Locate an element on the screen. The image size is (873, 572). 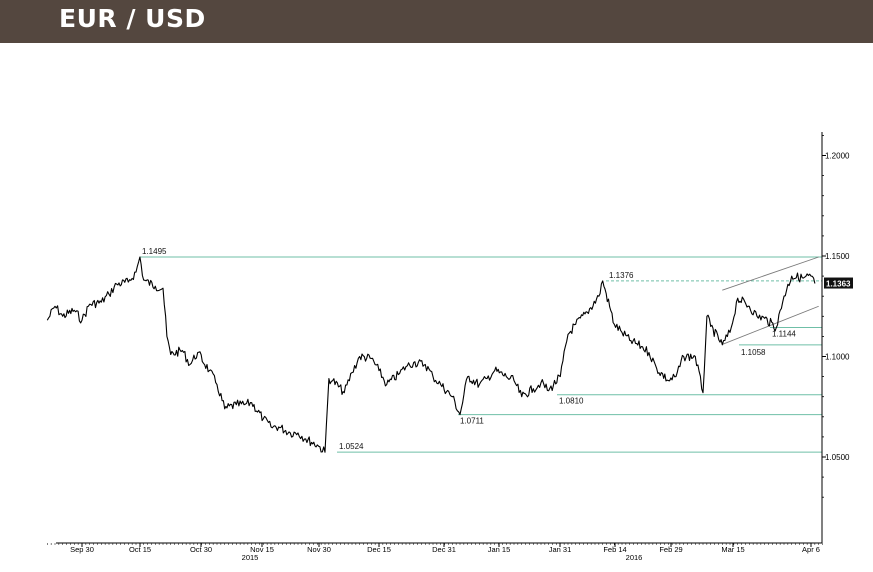
x-tick-label-1: Oct 15 is located at coordinates (140, 549).